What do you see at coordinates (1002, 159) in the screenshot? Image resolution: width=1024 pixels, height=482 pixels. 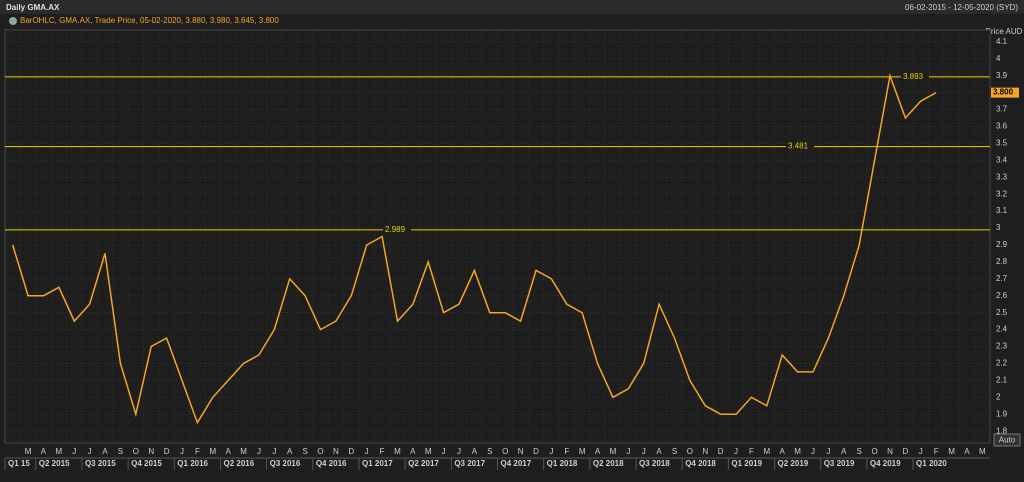 I see `y-tick-label: 3.4` at bounding box center [1002, 159].